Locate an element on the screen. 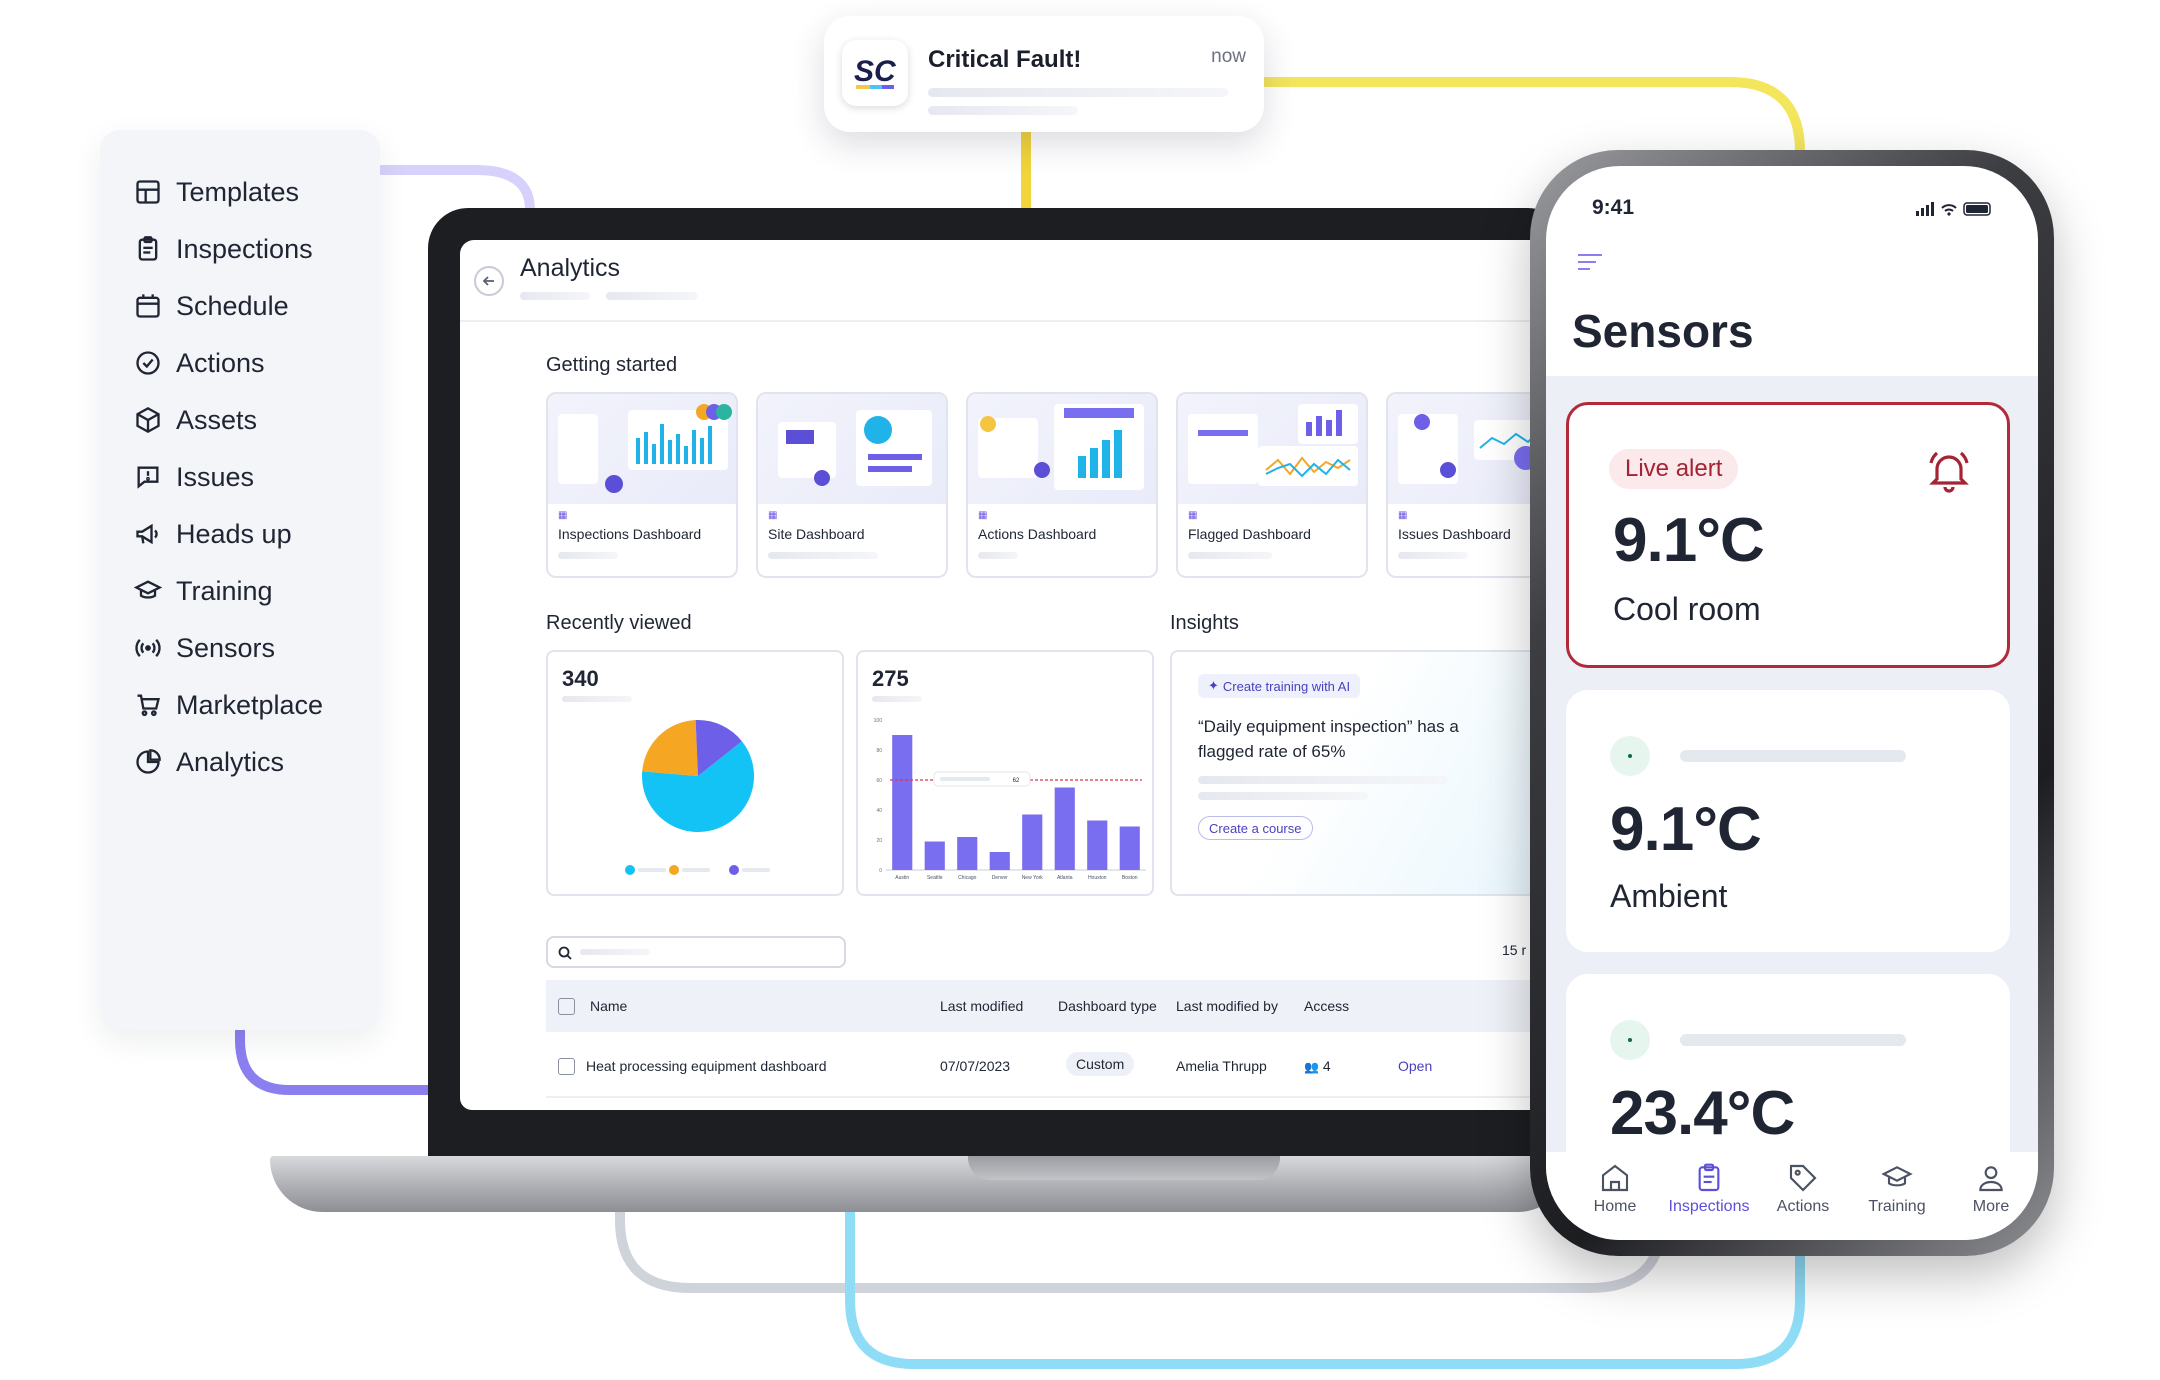  dashboard-card-title: Actions Dashboard is located at coordinates (1037, 534).